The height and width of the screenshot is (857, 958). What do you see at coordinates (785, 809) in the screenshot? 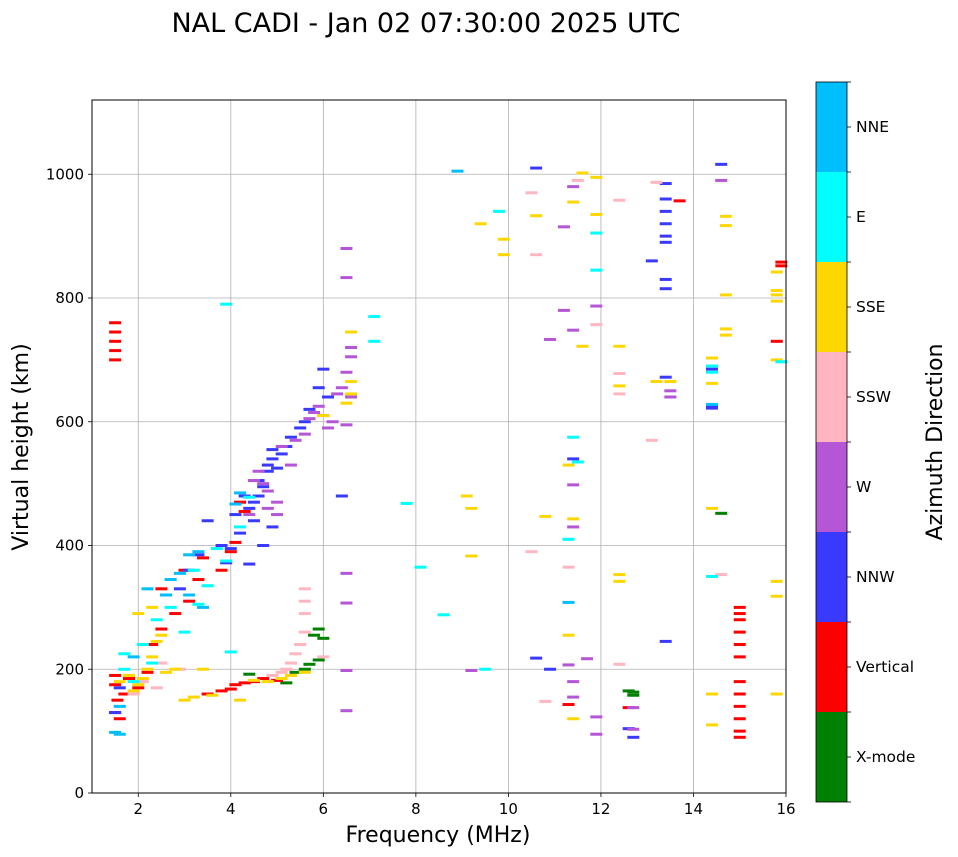
I see `x-tick-label: 16` at bounding box center [785, 809].